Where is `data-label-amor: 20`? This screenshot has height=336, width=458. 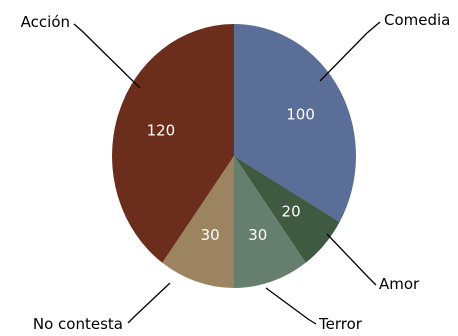
data-label-amor: 20 is located at coordinates (291, 212).